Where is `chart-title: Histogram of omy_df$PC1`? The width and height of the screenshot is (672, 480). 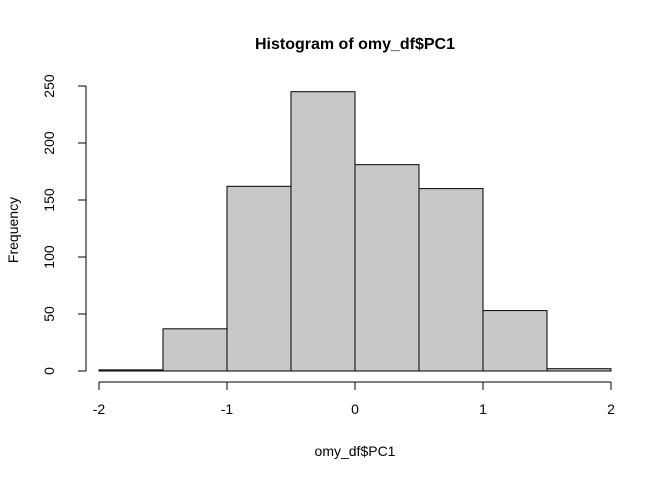 chart-title: Histogram of omy_df$PC1 is located at coordinates (355, 44).